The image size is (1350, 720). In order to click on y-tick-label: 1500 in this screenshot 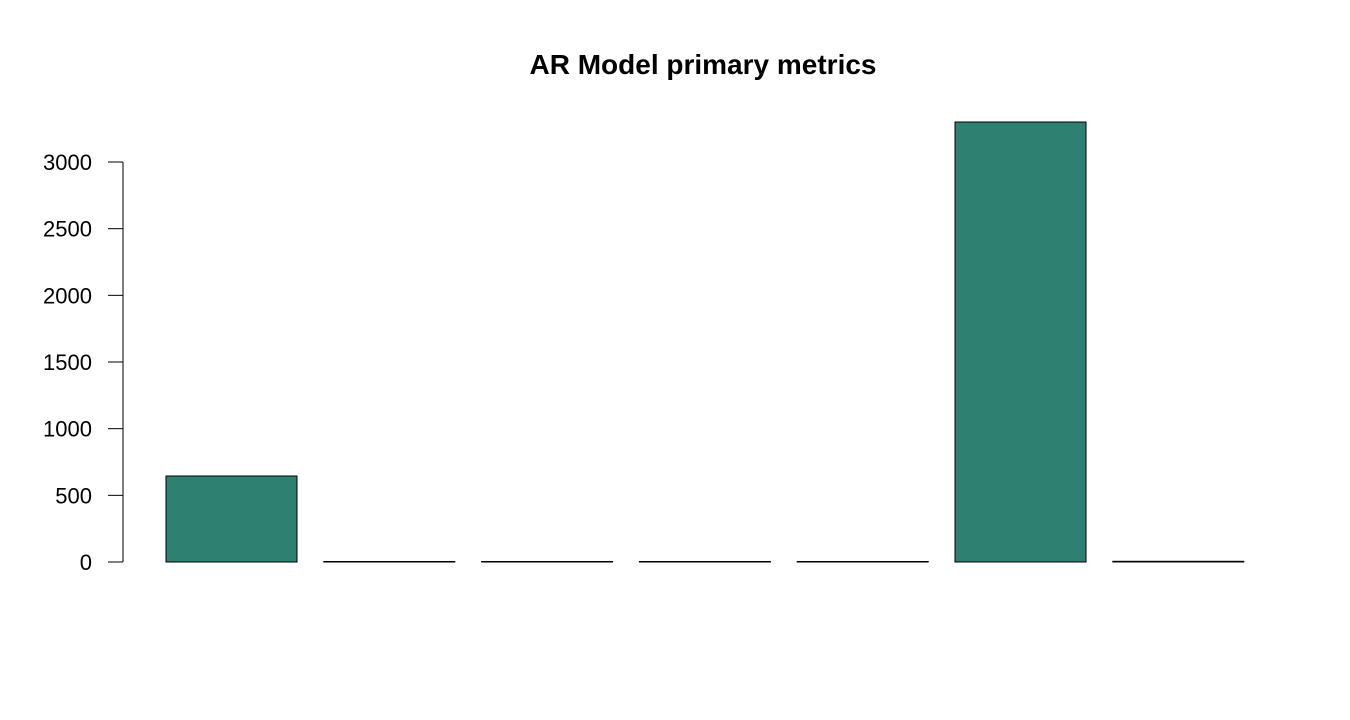, I will do `click(67, 362)`.